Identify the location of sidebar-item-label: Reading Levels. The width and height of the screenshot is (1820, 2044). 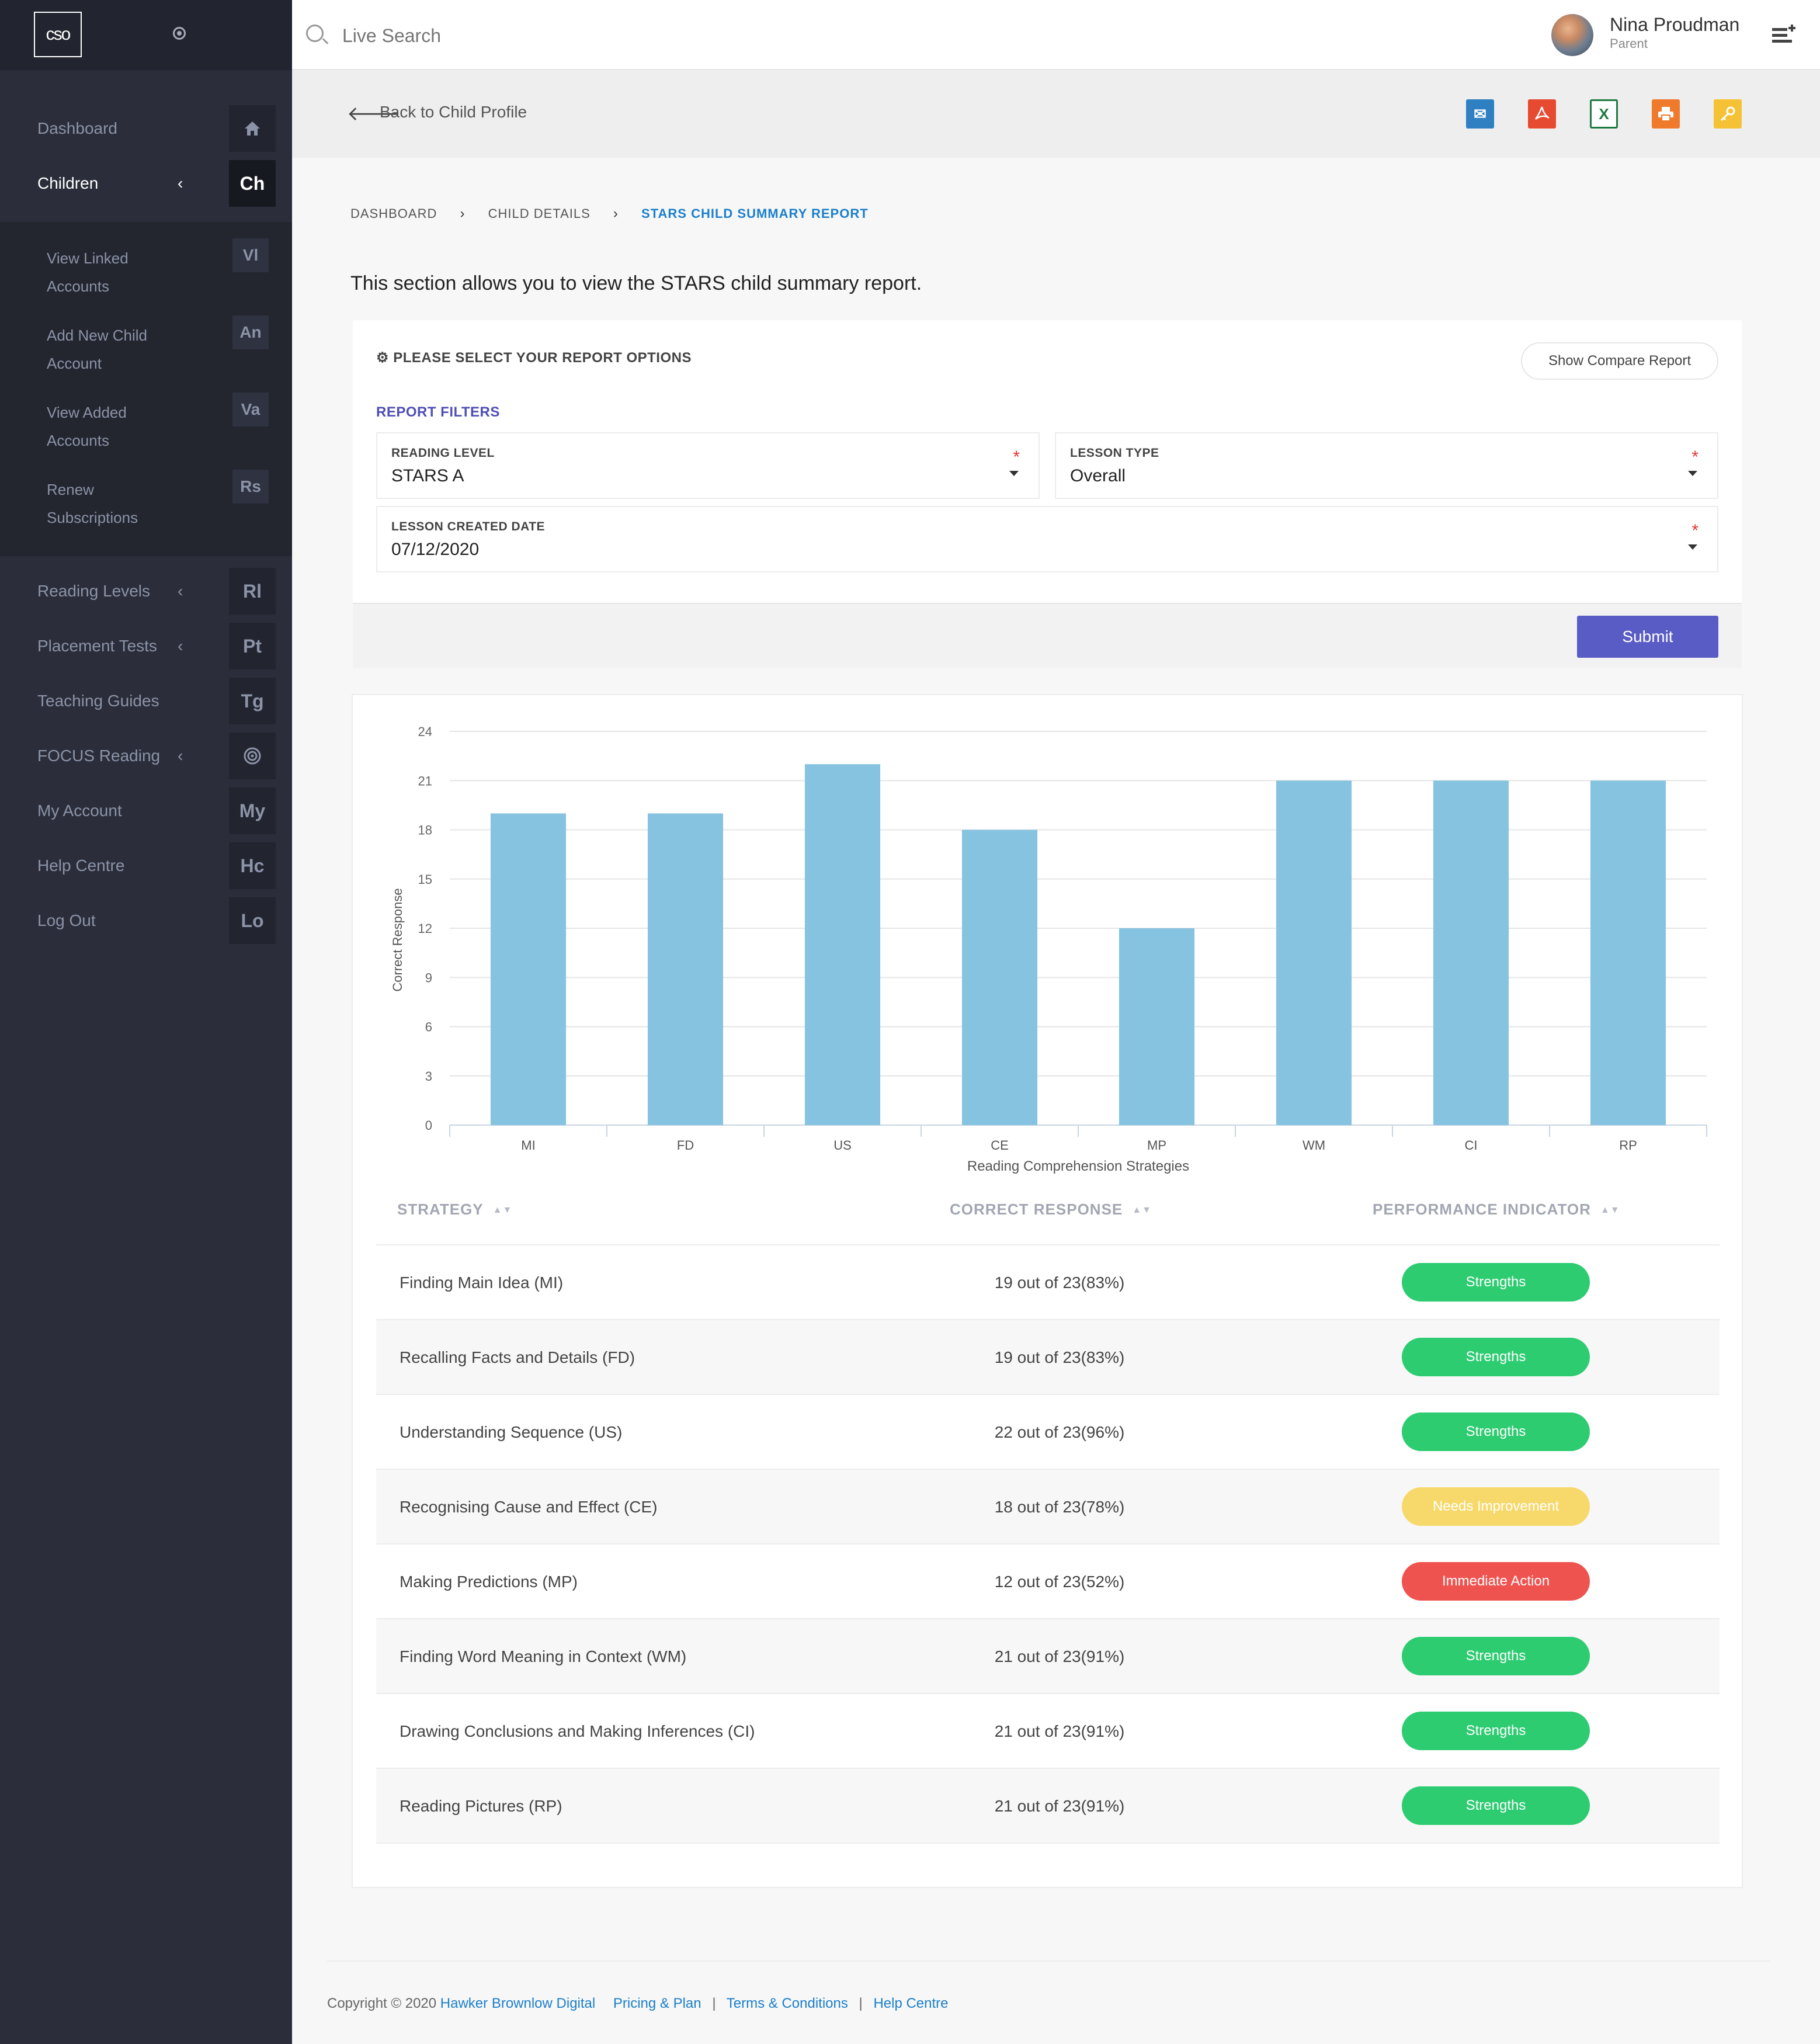
(94, 591).